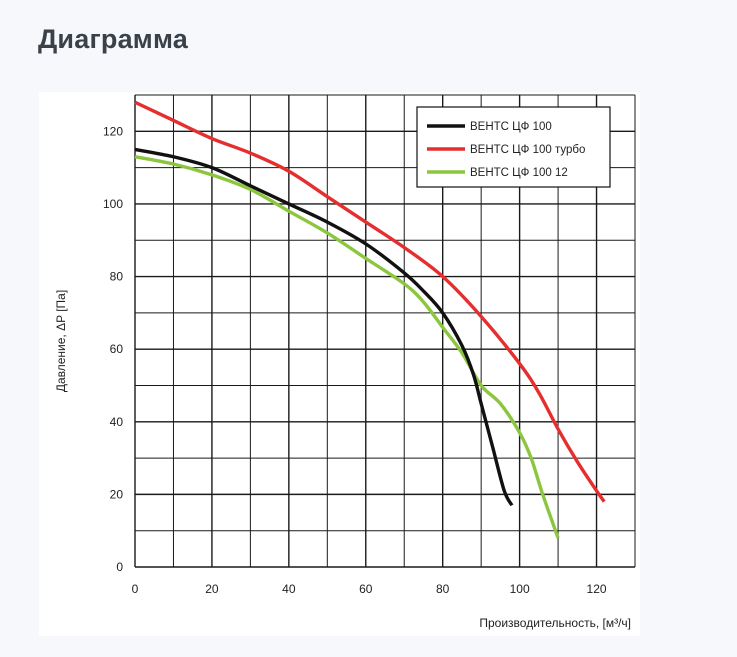  What do you see at coordinates (117, 422) in the screenshot?
I see `y-tick-label: 40` at bounding box center [117, 422].